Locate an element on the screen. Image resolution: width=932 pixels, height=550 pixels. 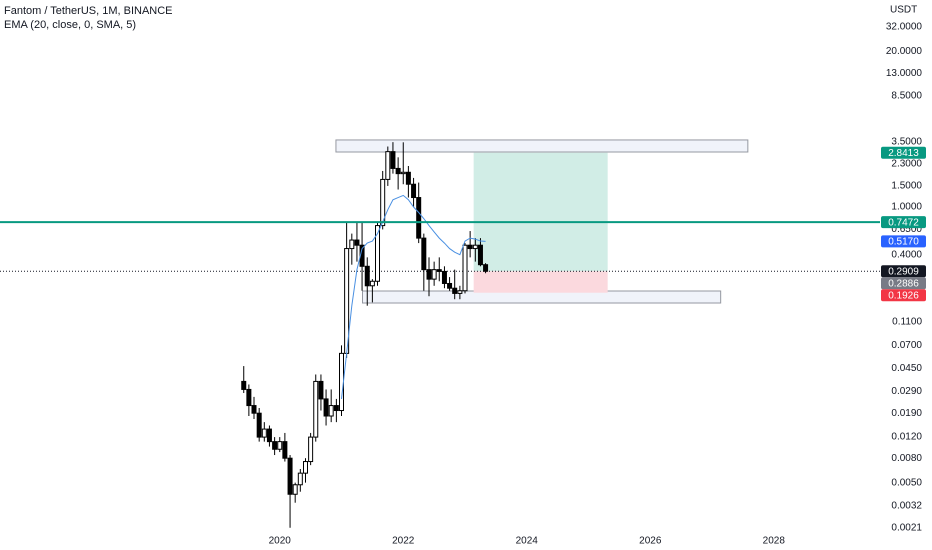
price-label: 0.1926 is located at coordinates (903, 295).